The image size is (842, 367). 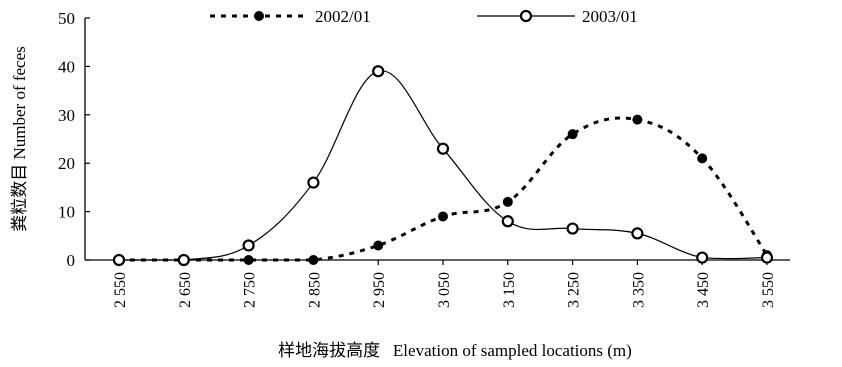 I want to click on y-tick-label: 0, so click(x=71, y=260).